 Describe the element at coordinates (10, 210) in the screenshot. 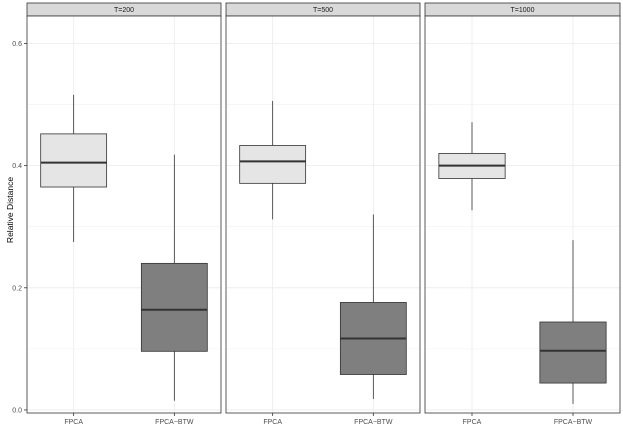

I see `y-axis-title: Relative Distance` at that location.